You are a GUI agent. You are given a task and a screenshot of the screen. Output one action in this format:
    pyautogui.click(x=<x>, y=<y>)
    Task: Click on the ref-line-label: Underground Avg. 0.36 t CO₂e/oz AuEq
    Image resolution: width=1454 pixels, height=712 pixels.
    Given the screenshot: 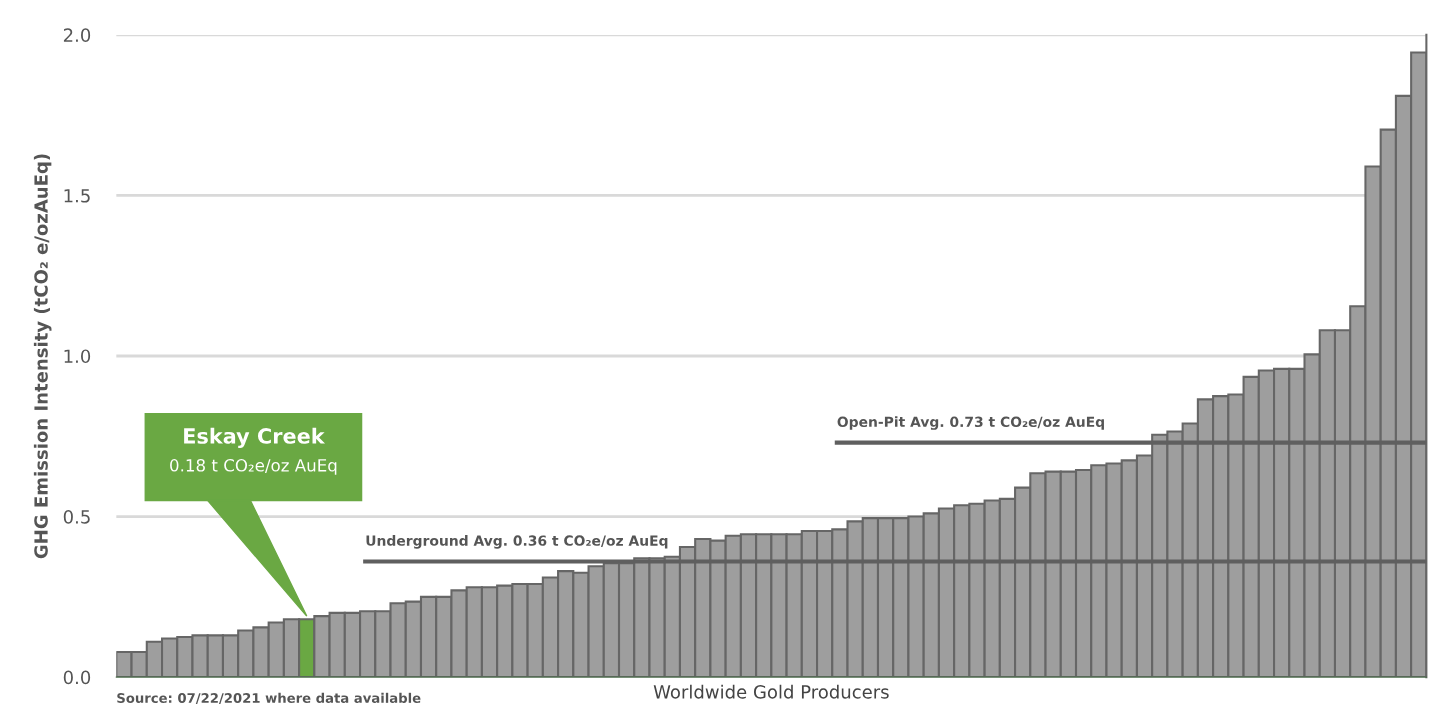 What is the action you would take?
    pyautogui.click(x=517, y=542)
    